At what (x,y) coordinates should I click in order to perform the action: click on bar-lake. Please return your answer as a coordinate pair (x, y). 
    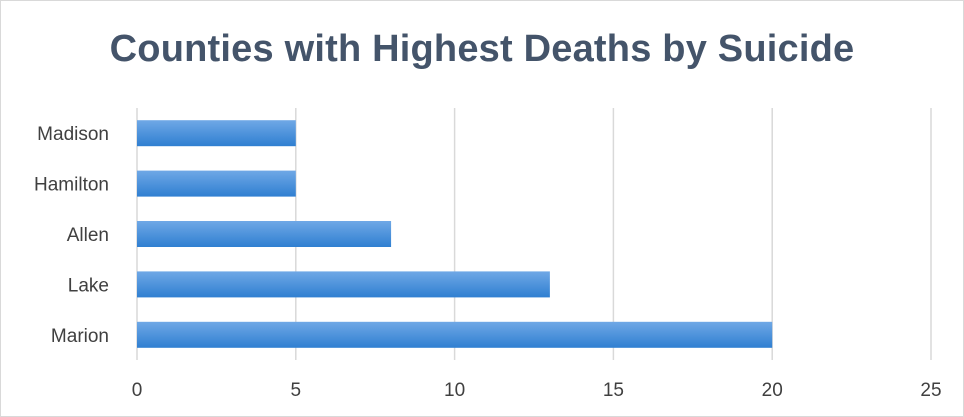
    Looking at the image, I should click on (343, 284).